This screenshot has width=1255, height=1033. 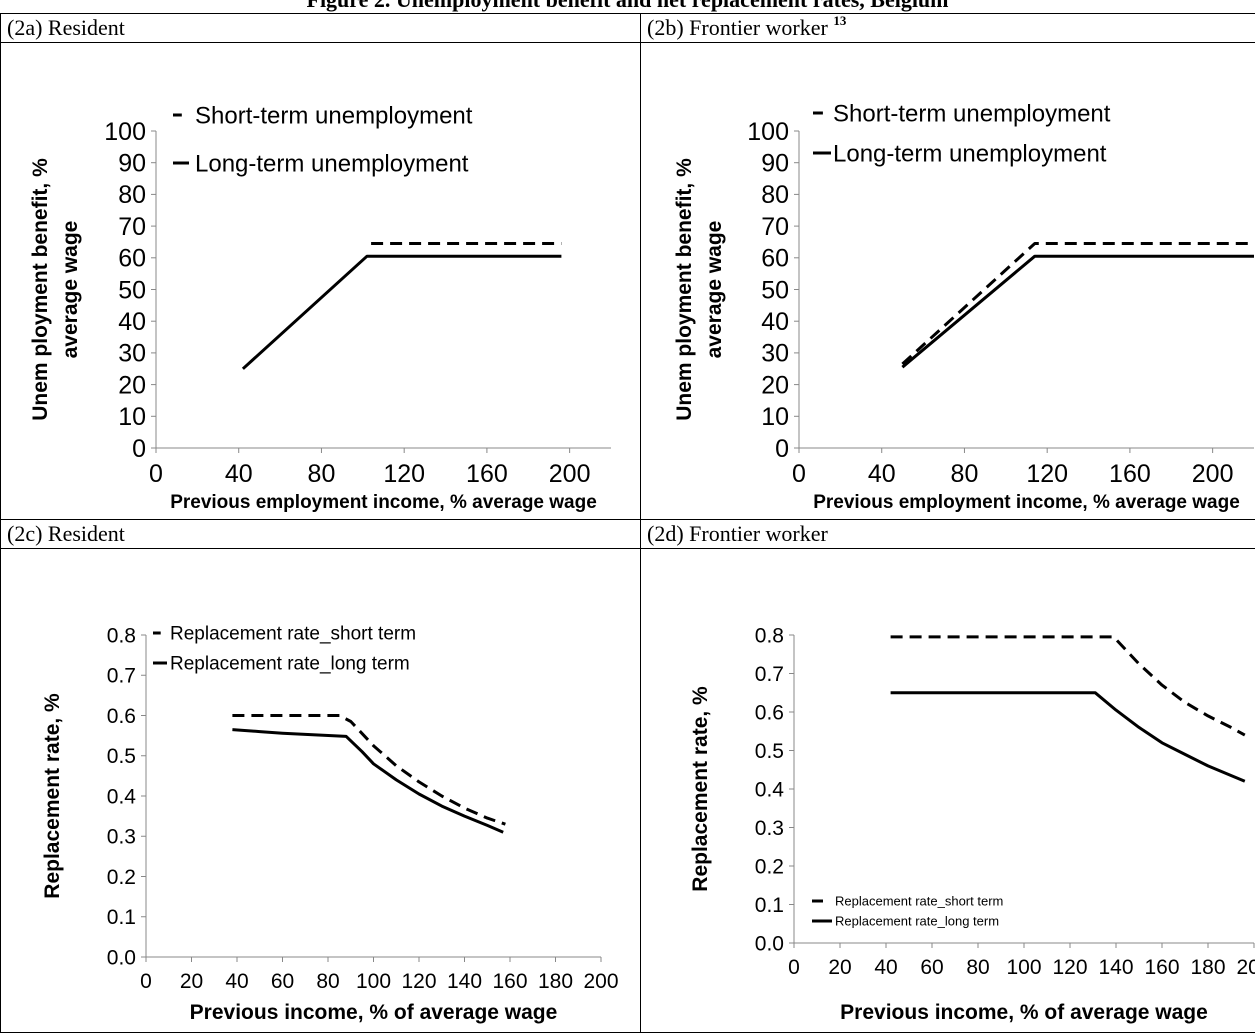 I want to click on caption-text: (2d) Frontier worker, so click(x=737, y=533).